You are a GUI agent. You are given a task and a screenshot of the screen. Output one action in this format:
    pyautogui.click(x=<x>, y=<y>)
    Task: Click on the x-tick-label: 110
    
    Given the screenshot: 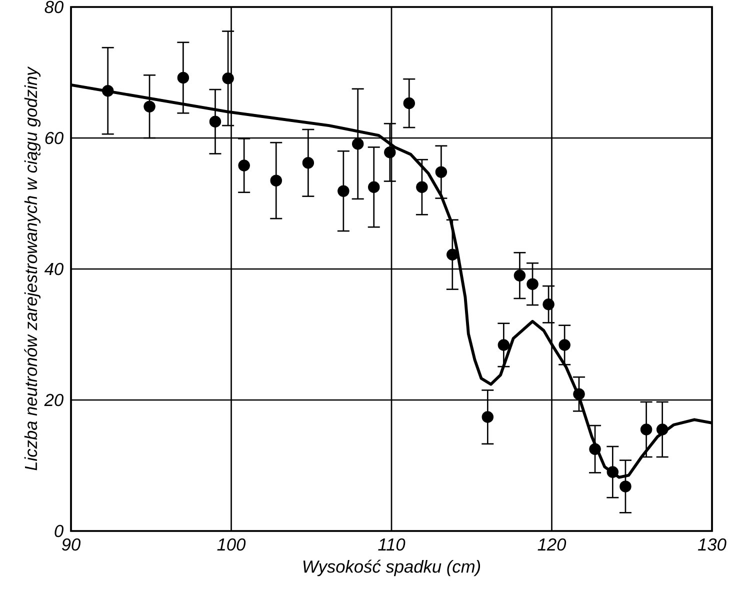 What is the action you would take?
    pyautogui.click(x=392, y=544)
    